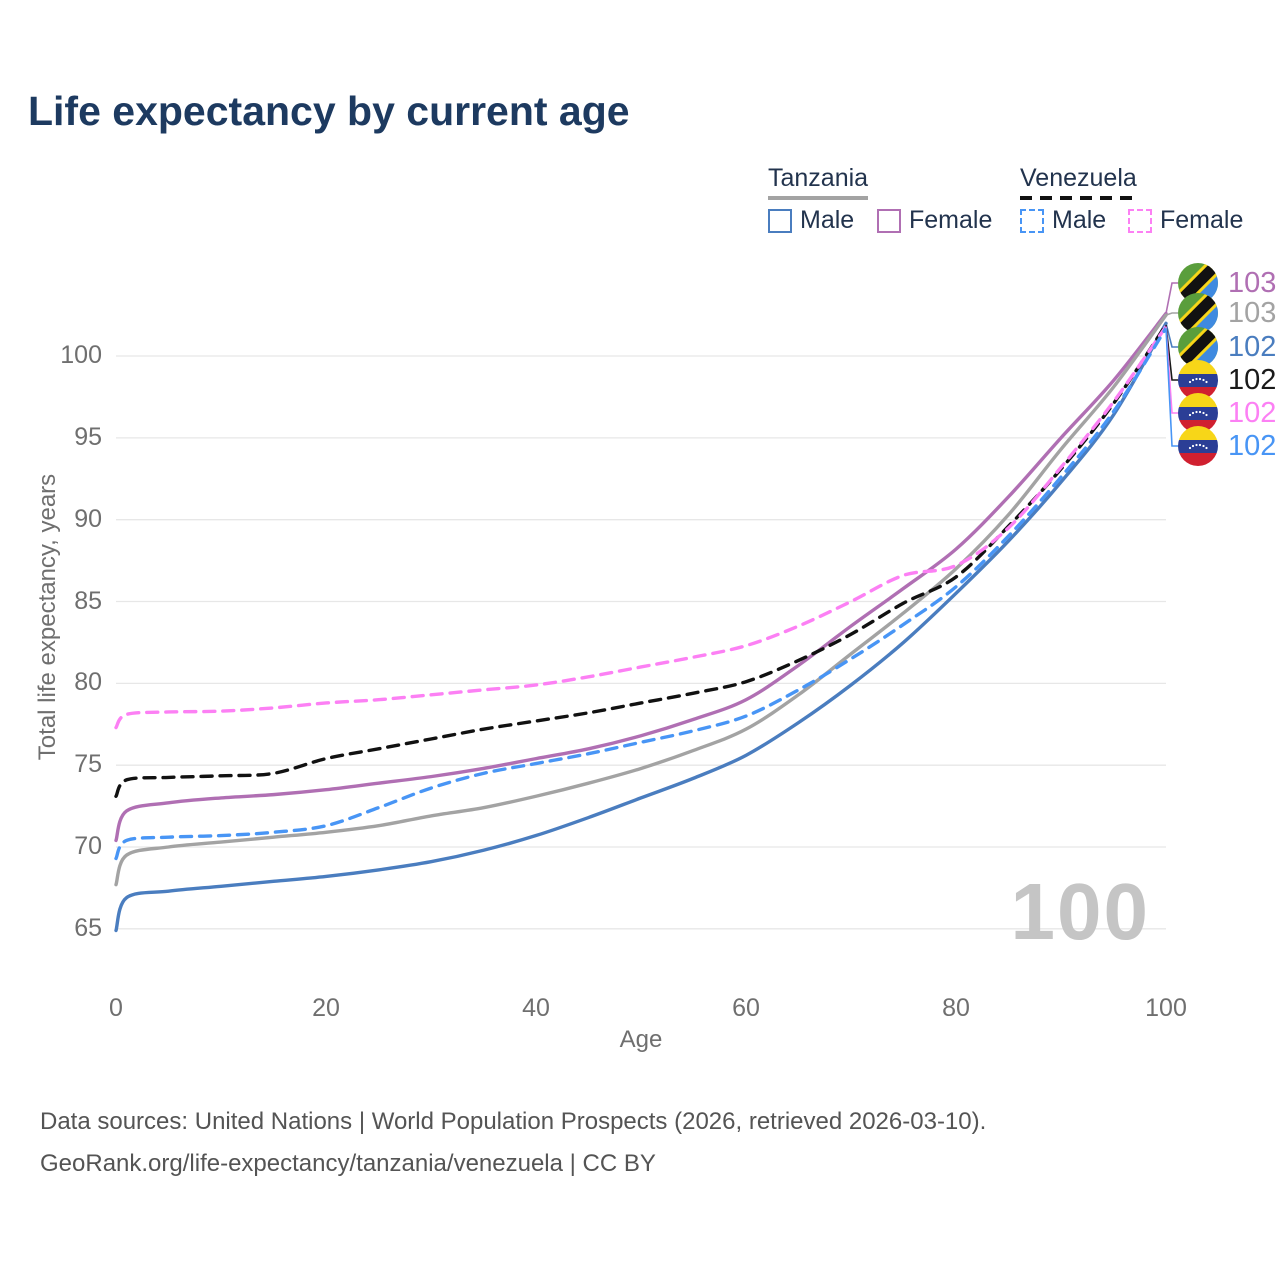 This screenshot has height=1280, width=1280. I want to click on x-axis-title: Age, so click(641, 1039).